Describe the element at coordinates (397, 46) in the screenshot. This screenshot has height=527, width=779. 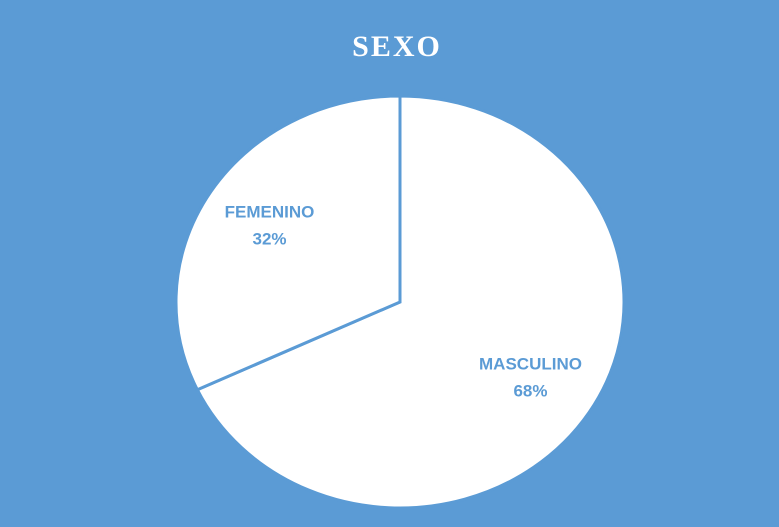
I see `chart-title: SEXO` at that location.